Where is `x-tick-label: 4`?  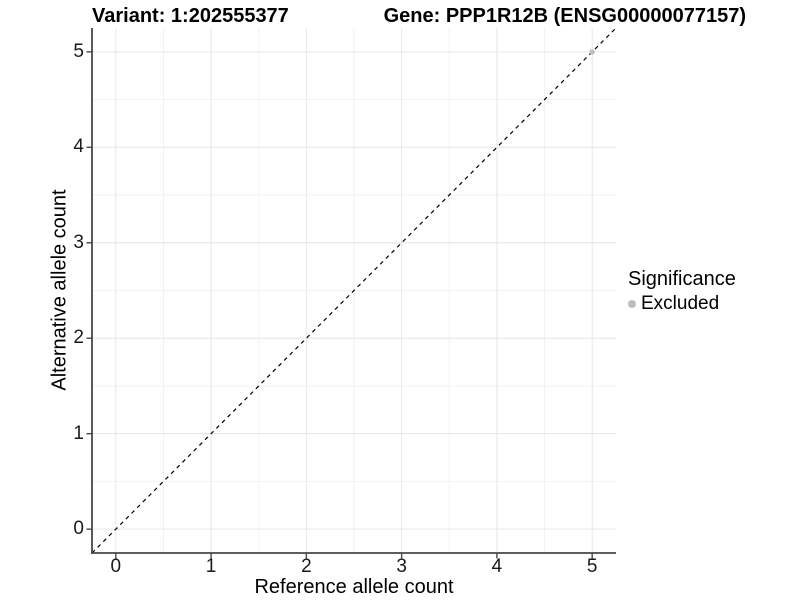 x-tick-label: 4 is located at coordinates (497, 566).